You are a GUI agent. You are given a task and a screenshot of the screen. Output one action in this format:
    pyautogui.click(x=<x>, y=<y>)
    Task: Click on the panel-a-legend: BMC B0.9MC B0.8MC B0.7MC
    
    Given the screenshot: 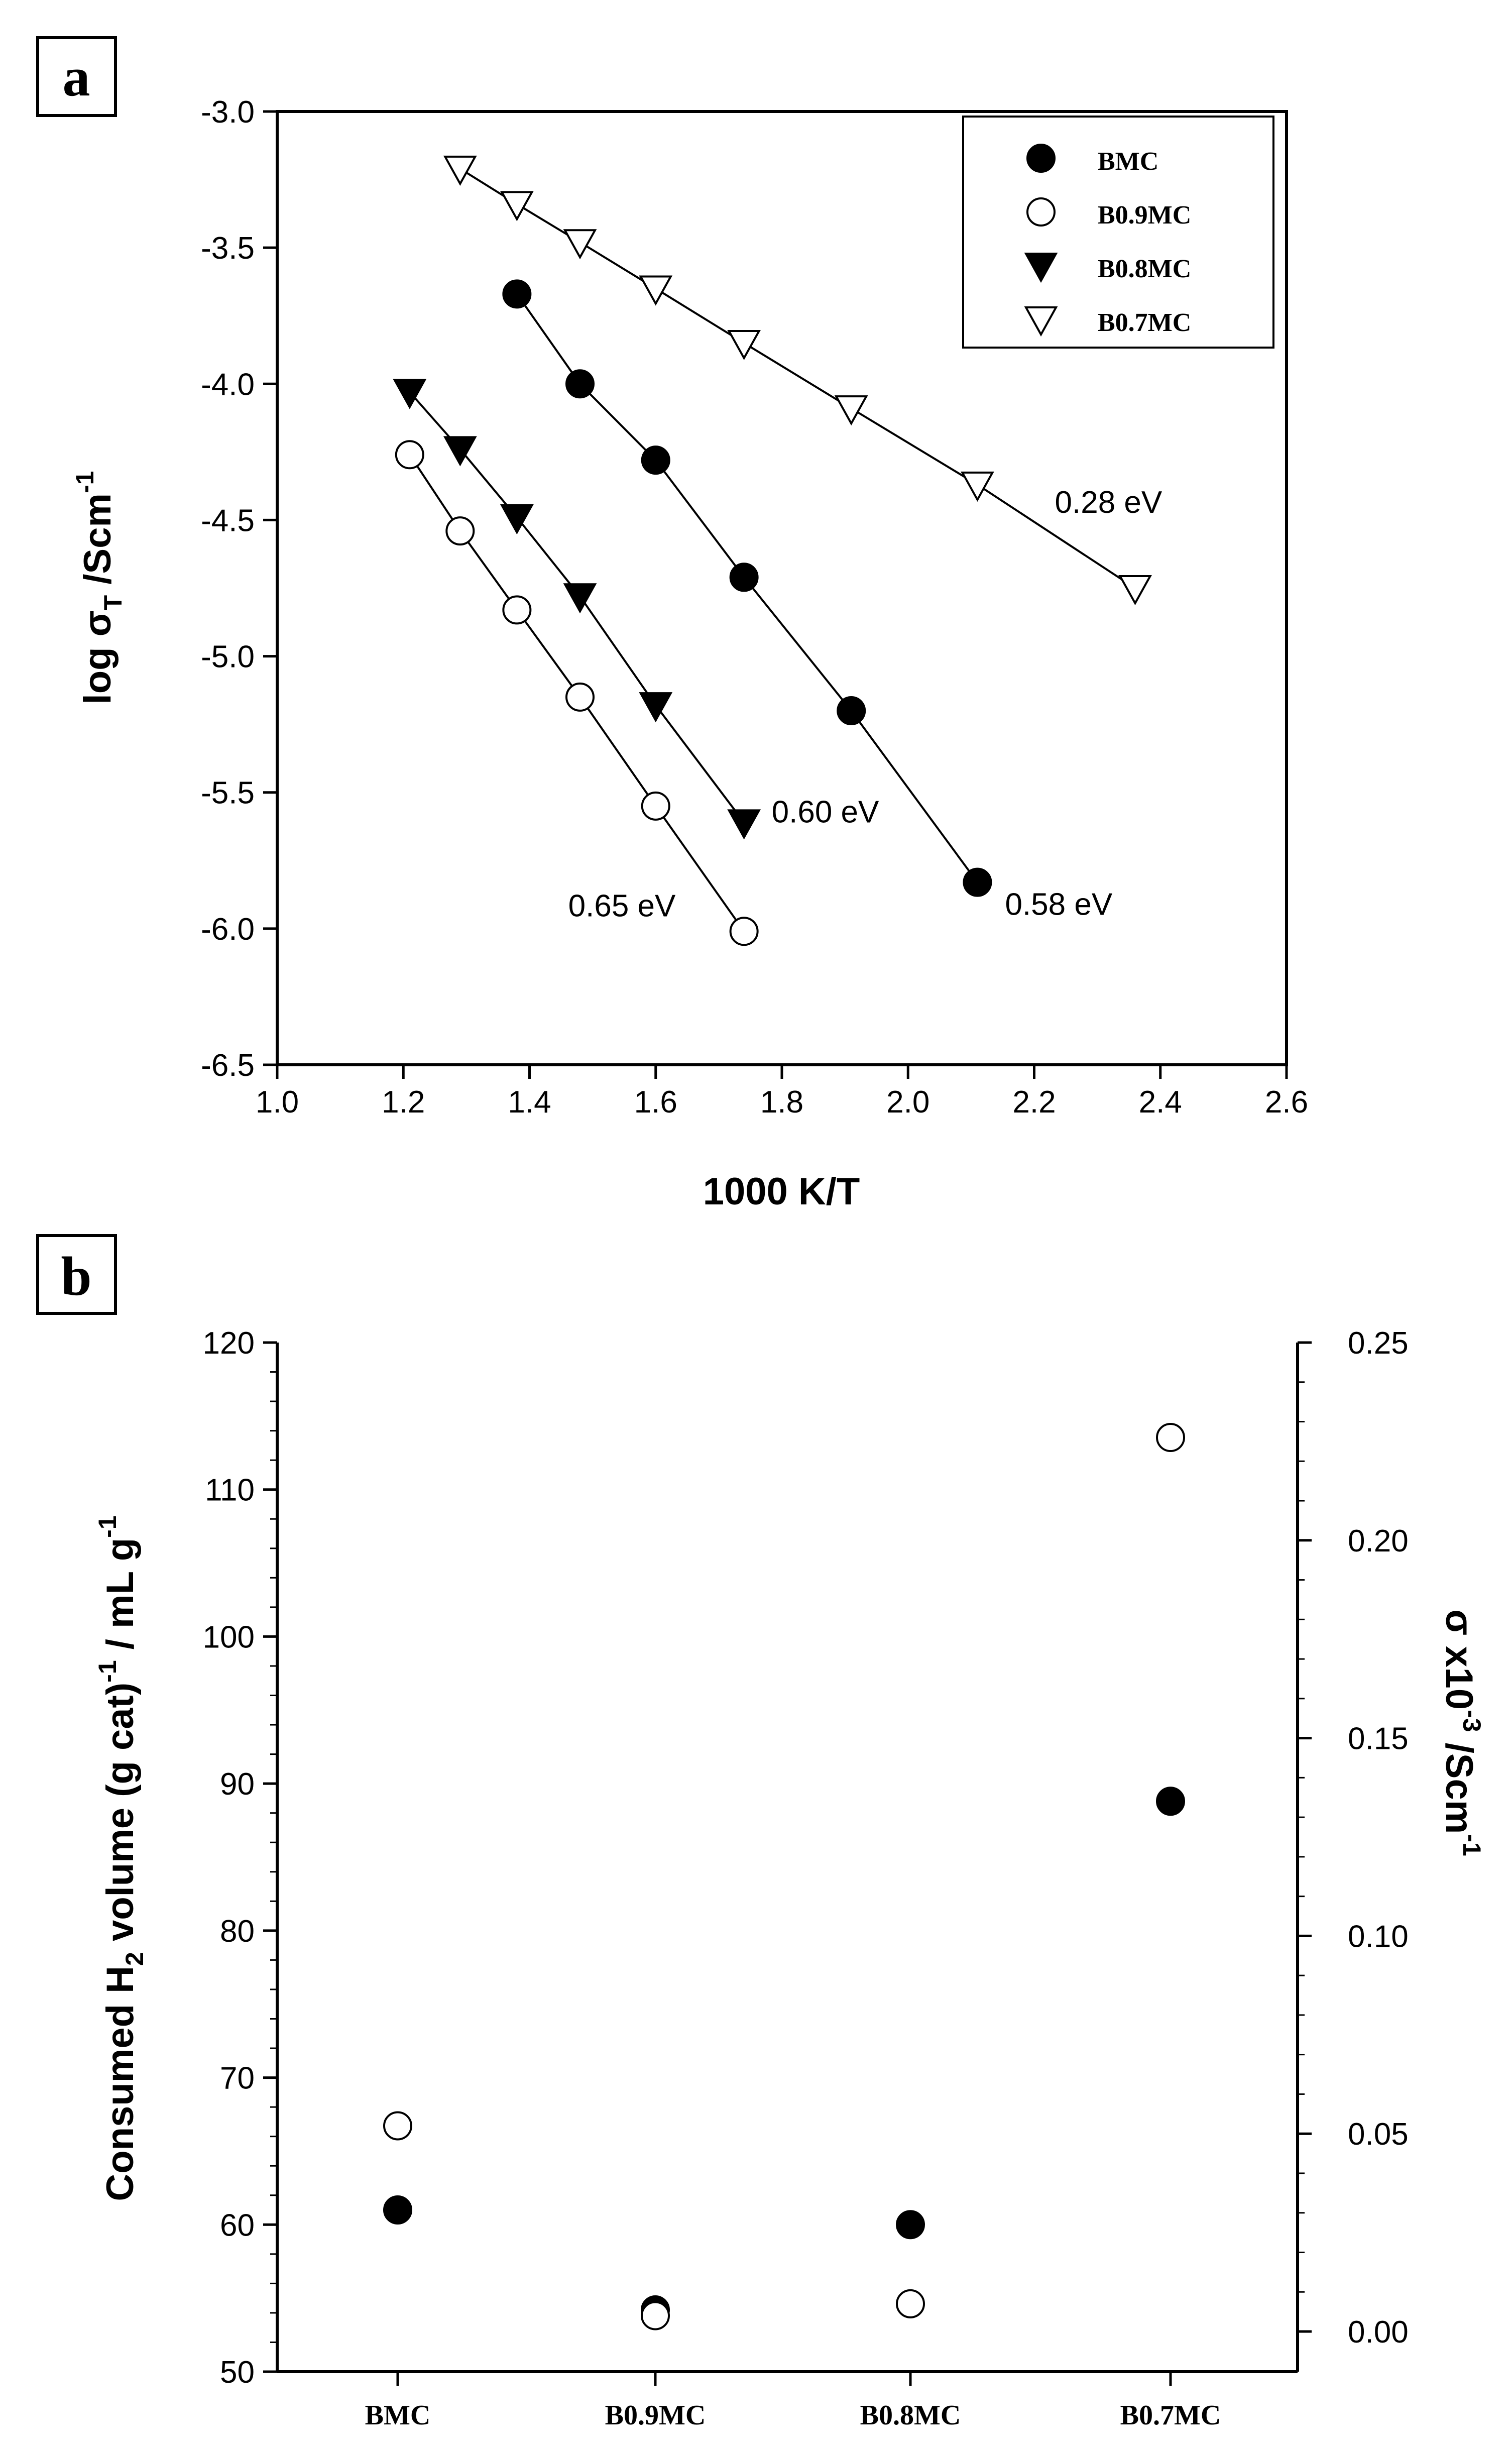 What is the action you would take?
    pyautogui.click(x=1118, y=232)
    